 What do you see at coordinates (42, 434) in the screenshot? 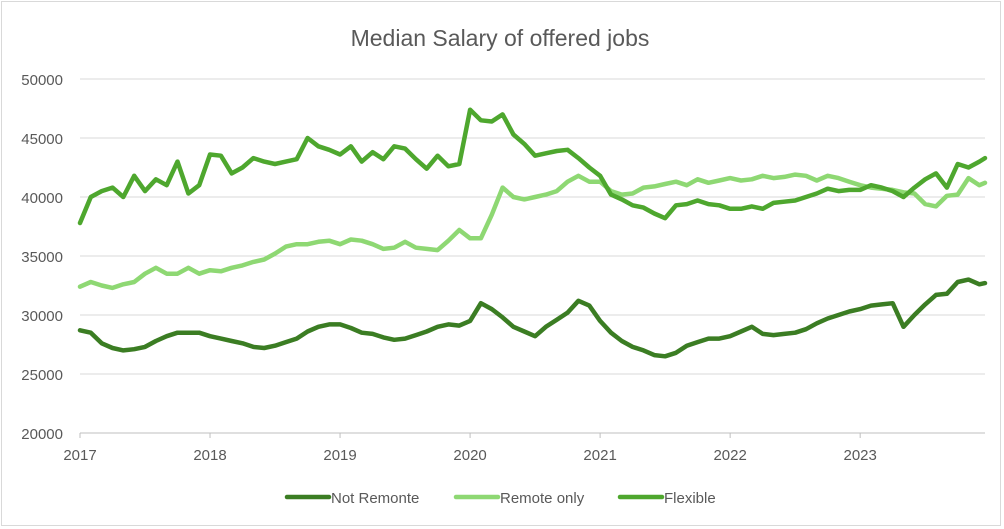
I see `y-tick-label: 20000` at bounding box center [42, 434].